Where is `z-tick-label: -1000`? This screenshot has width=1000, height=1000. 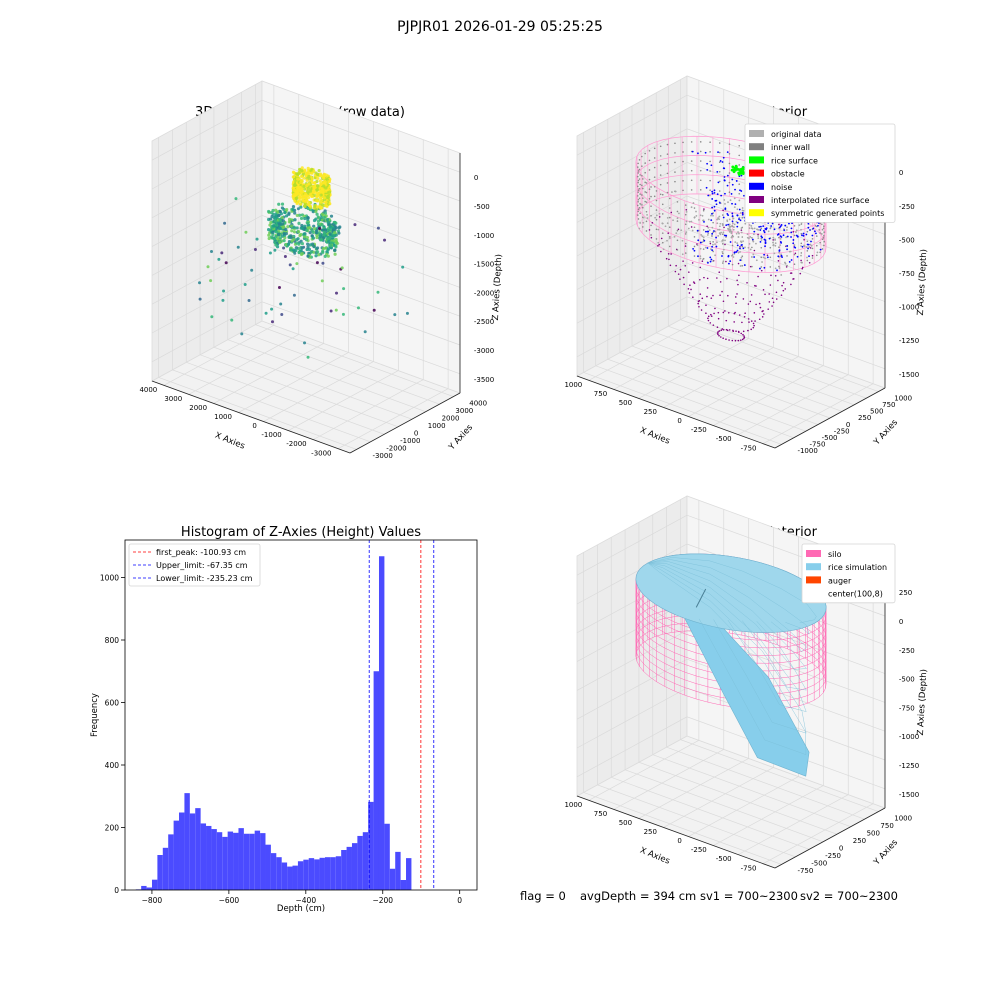 z-tick-label: -1000 is located at coordinates (909, 308).